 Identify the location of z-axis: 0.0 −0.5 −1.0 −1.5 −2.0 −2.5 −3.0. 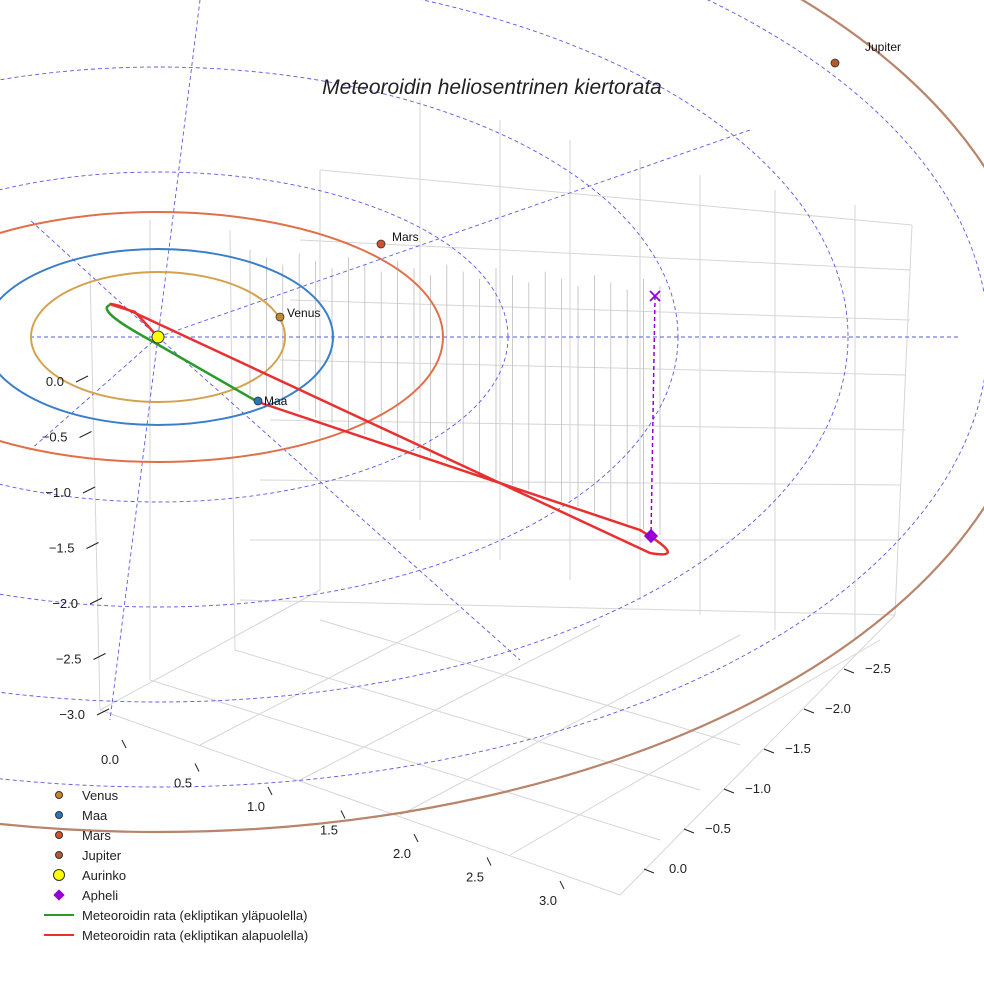
(76, 548).